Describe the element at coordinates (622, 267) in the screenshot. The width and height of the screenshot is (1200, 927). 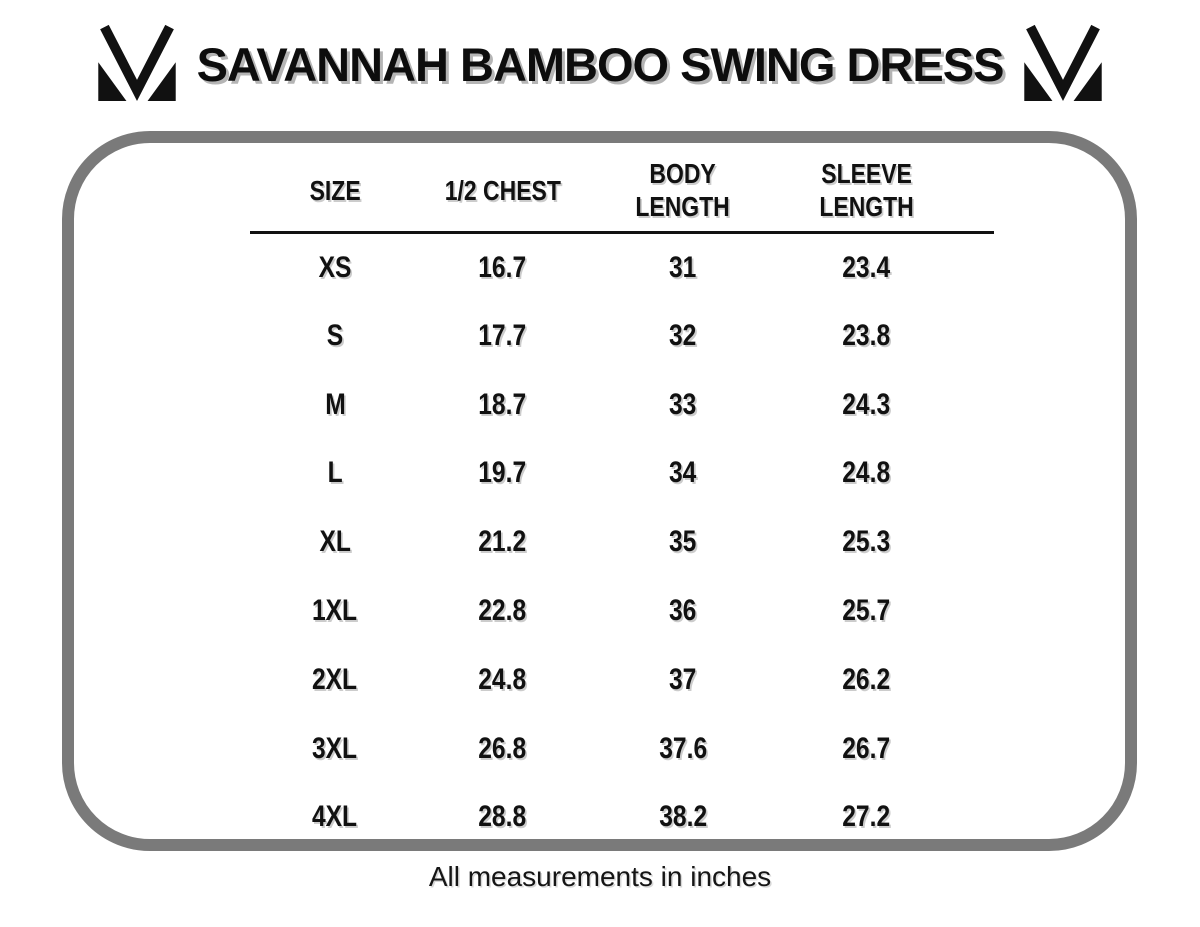
I see `table-row: XS 16.7 31 23.4` at that location.